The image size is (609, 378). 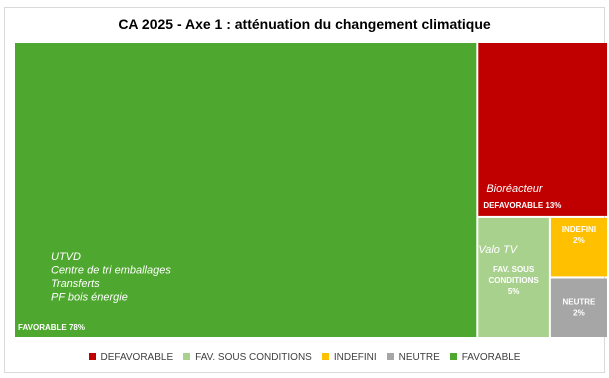 I want to click on tile-value-label-neutre: 2%, so click(x=579, y=312).